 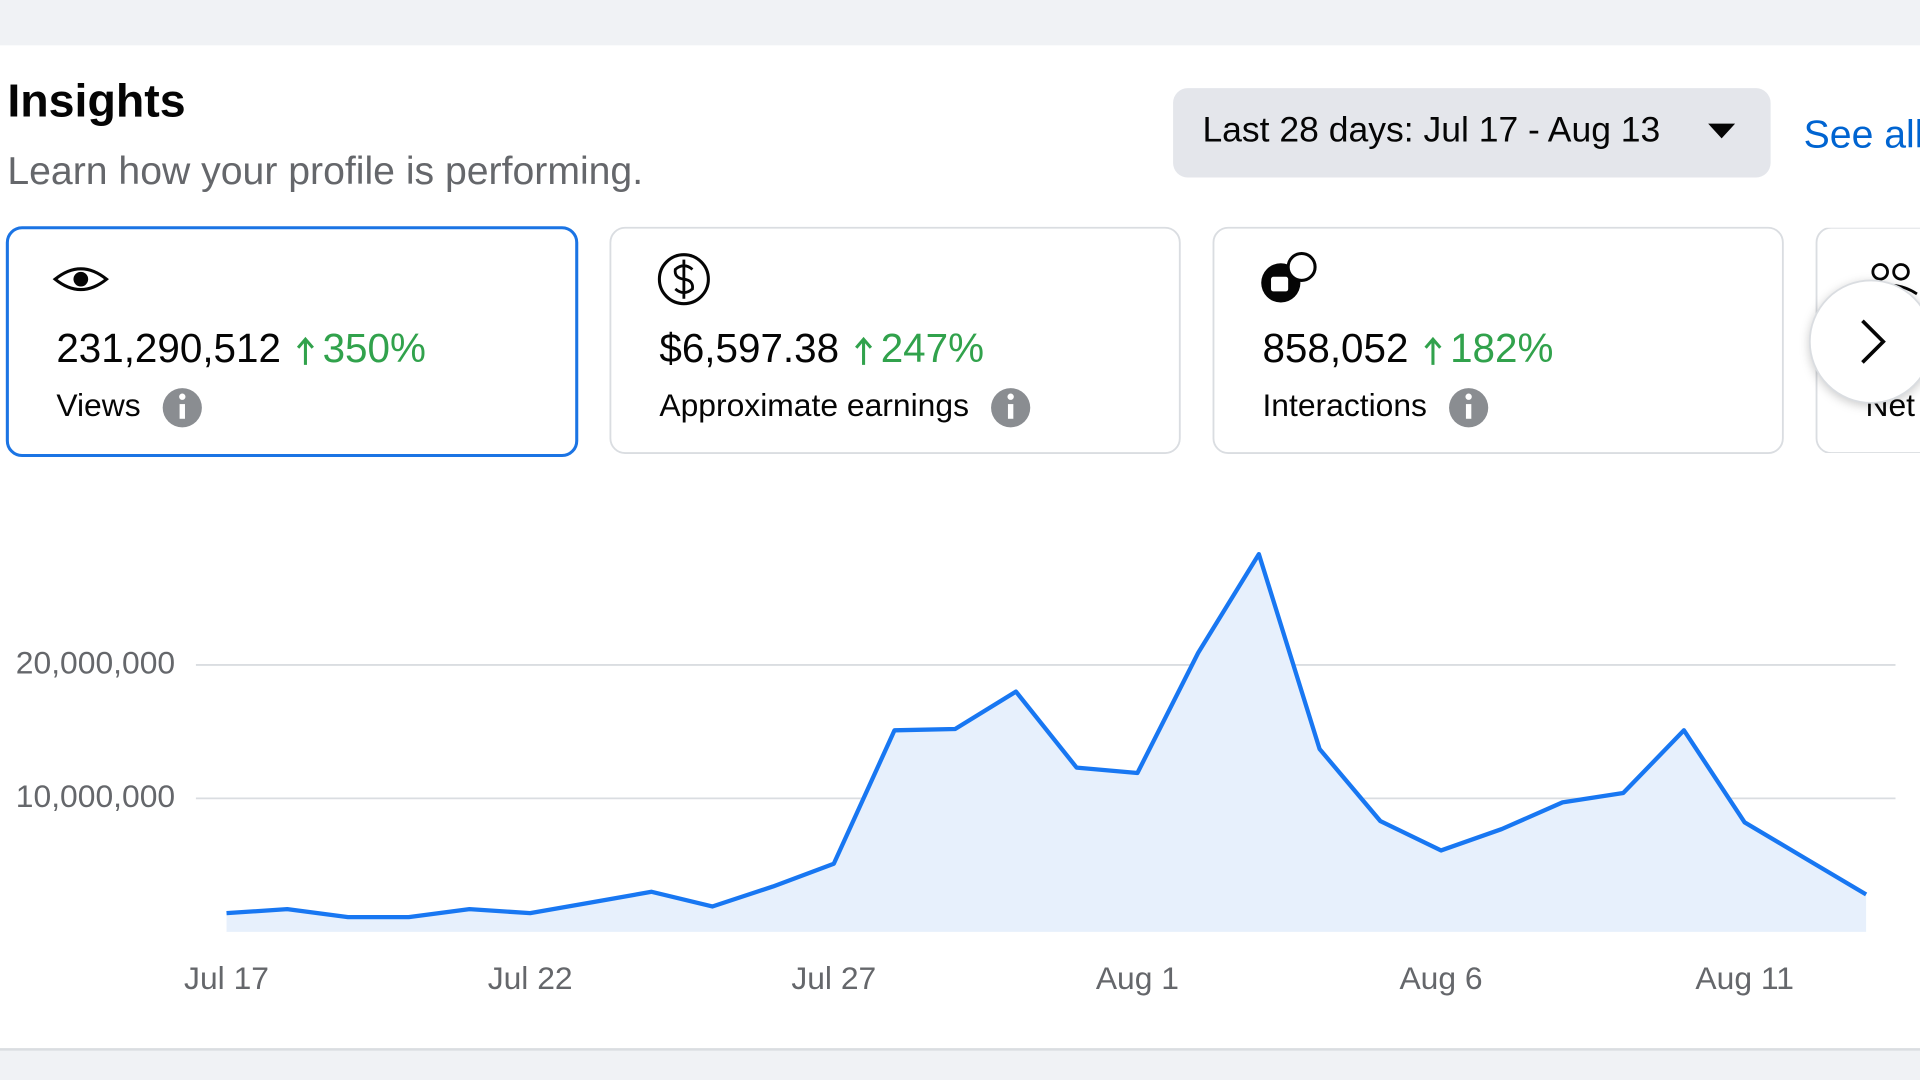 What do you see at coordinates (95, 662) in the screenshot?
I see `y-tick-label: 20,000,000` at bounding box center [95, 662].